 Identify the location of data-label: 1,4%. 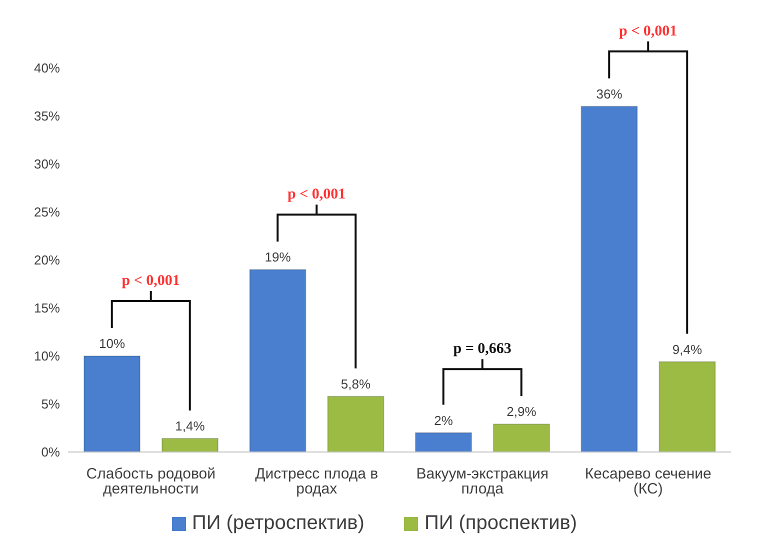
(190, 426).